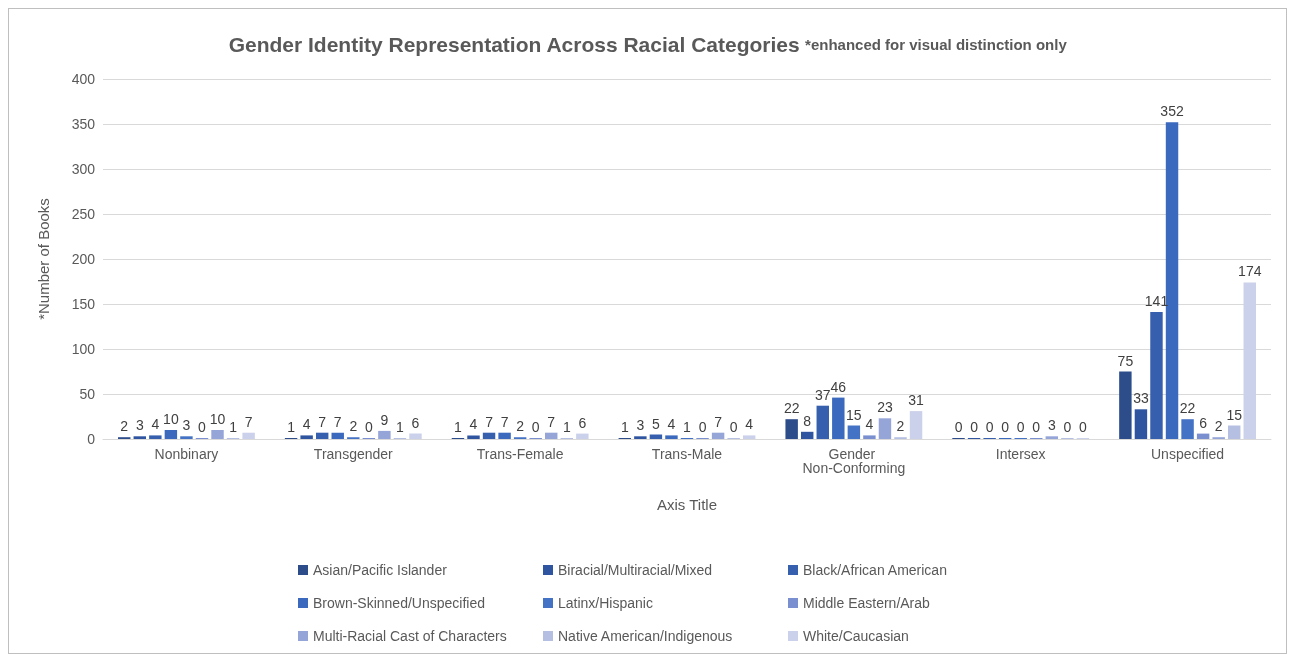 The width and height of the screenshot is (1295, 654). What do you see at coordinates (83, 169) in the screenshot?
I see `y-tick-label: 300` at bounding box center [83, 169].